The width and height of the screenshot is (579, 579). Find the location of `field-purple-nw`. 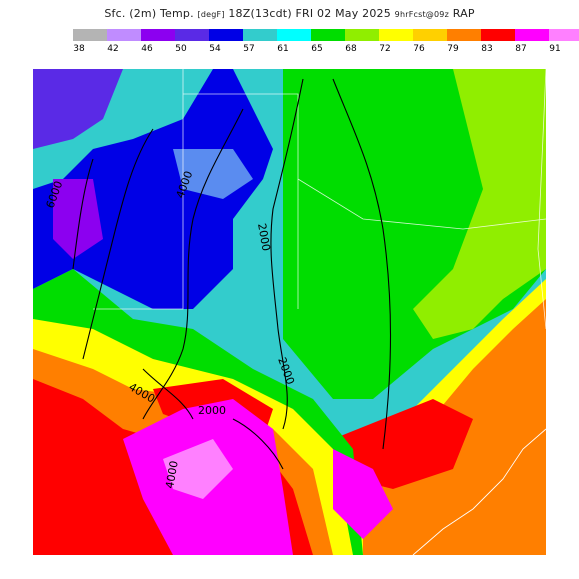

field-purple-nw is located at coordinates (78, 109).